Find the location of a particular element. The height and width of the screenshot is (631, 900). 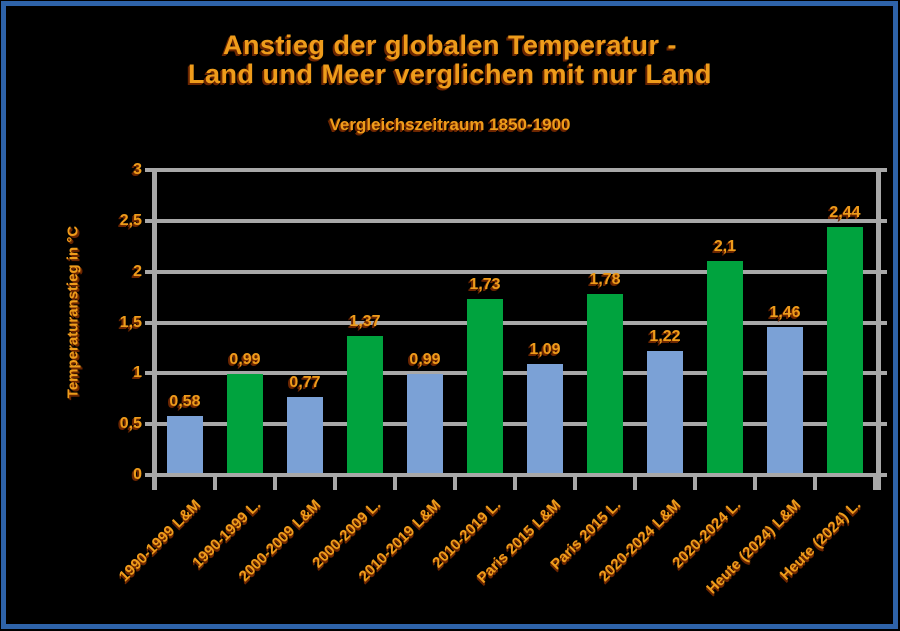

y-axis-title: Temperaturanstieg in °C is located at coordinates (73, 312).